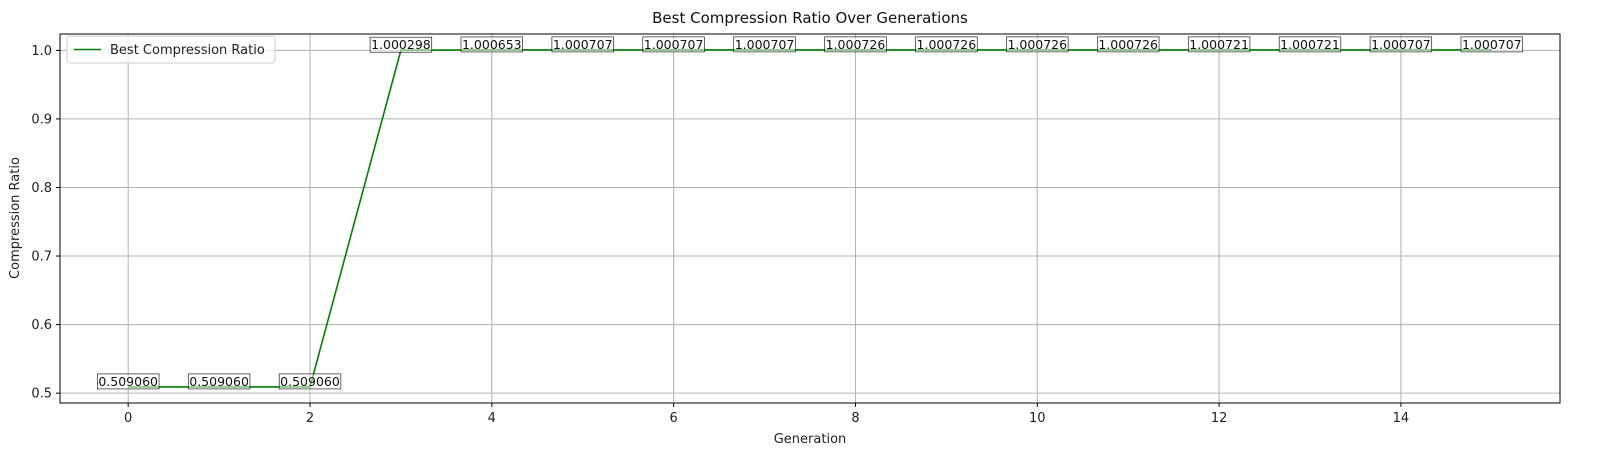 The width and height of the screenshot is (1621, 470). Describe the element at coordinates (128, 418) in the screenshot. I see `x-tick-label: 0` at that location.